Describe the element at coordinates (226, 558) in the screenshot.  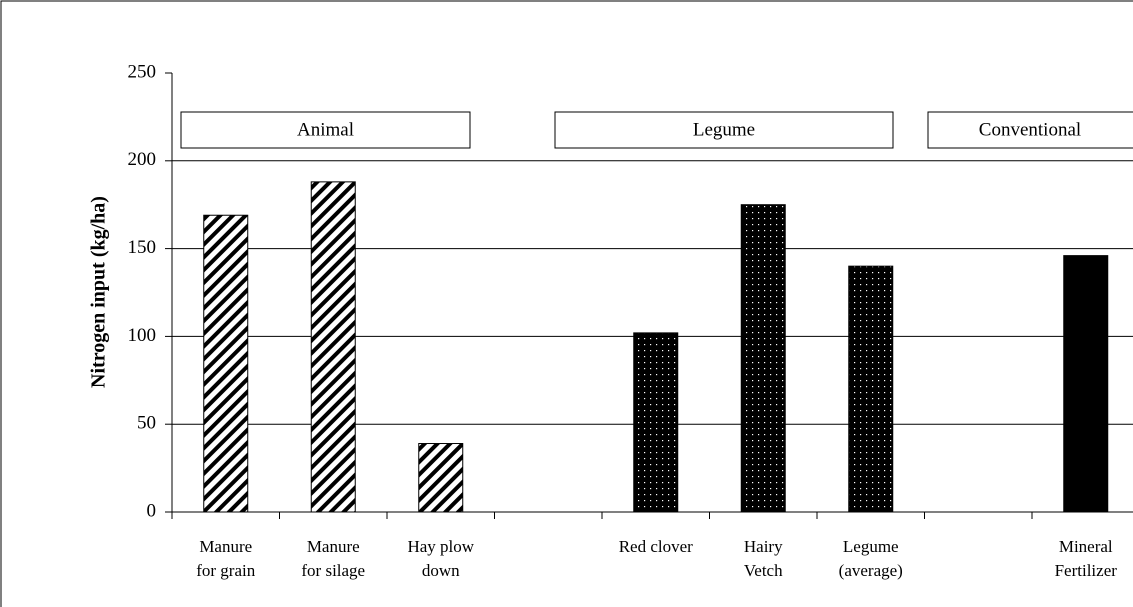
I see `x-tick-label: Manure for grain` at that location.